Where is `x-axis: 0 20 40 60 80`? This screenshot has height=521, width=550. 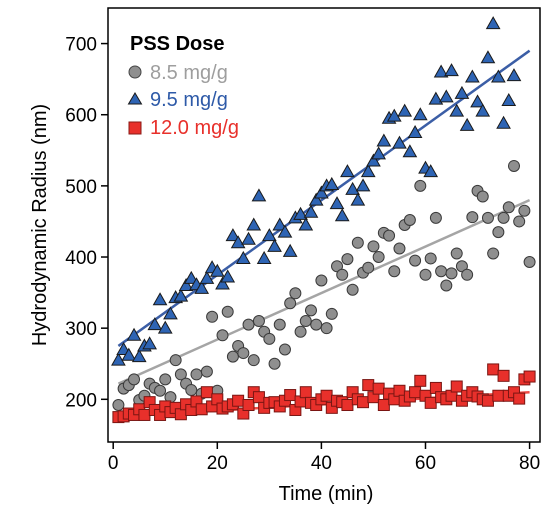 x-axis: 0 20 40 60 80 is located at coordinates (324, 458).